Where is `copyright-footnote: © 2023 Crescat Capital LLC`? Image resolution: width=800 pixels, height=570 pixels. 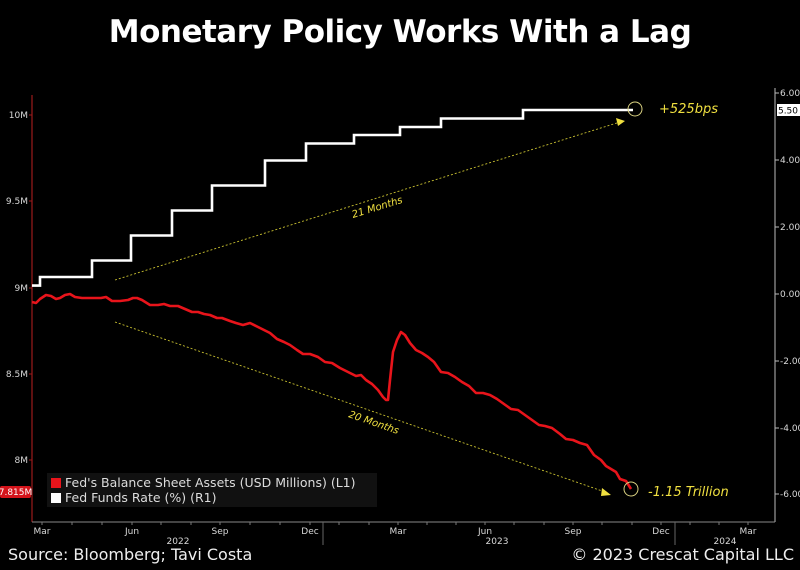 copyright-footnote: © 2023 Crescat Capital LLC is located at coordinates (682, 554).